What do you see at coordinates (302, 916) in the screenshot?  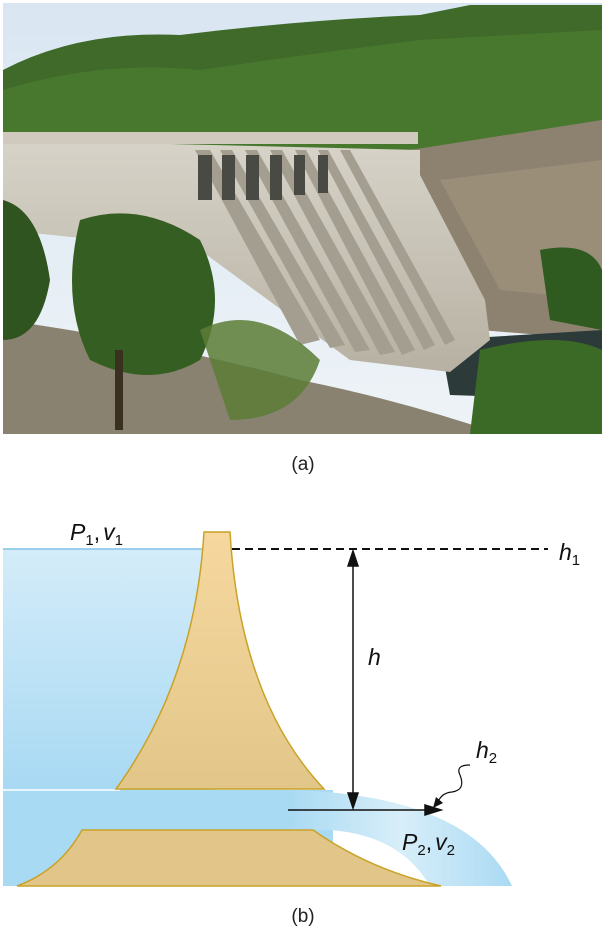 I see `caption-b: (b)` at bounding box center [302, 916].